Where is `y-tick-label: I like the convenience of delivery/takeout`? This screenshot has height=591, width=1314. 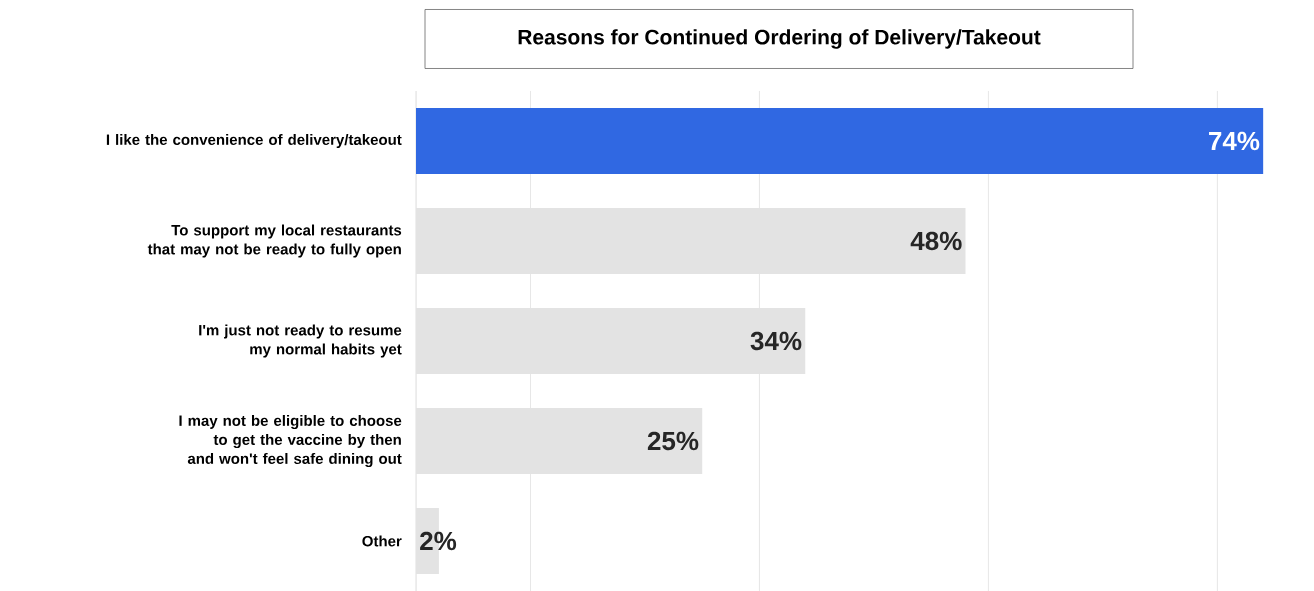 y-tick-label: I like the convenience of delivery/takeout is located at coordinates (254, 141).